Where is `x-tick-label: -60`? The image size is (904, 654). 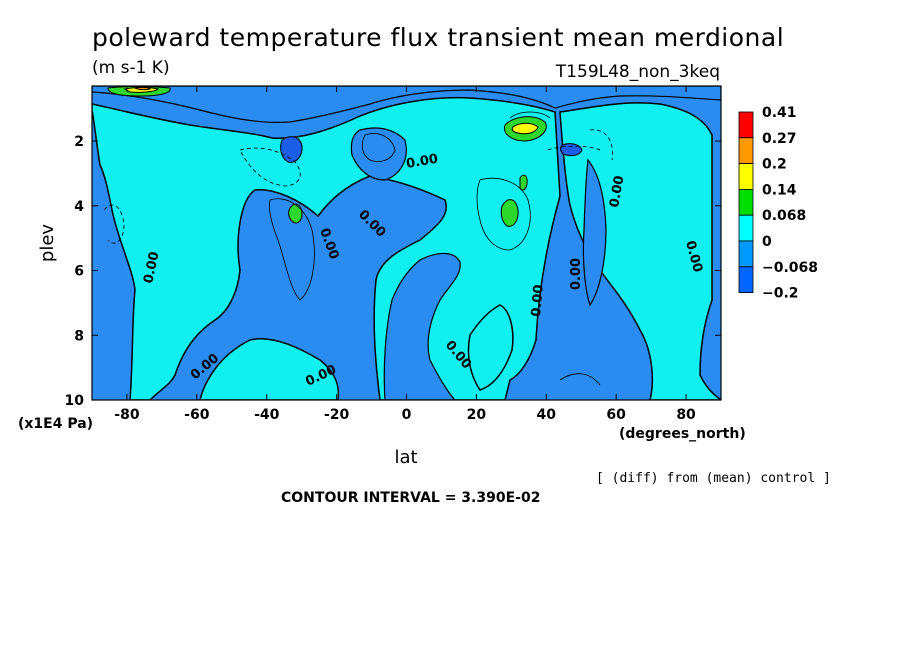 x-tick-label: -60 is located at coordinates (197, 415).